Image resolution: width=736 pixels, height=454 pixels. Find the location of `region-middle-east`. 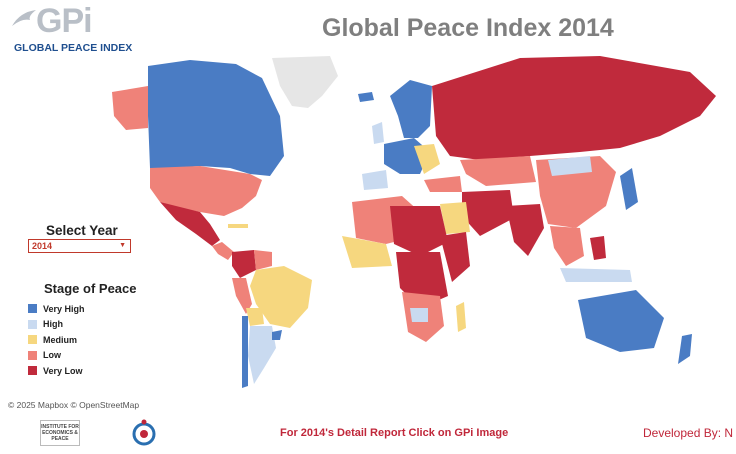

region-middle-east is located at coordinates (488, 213).